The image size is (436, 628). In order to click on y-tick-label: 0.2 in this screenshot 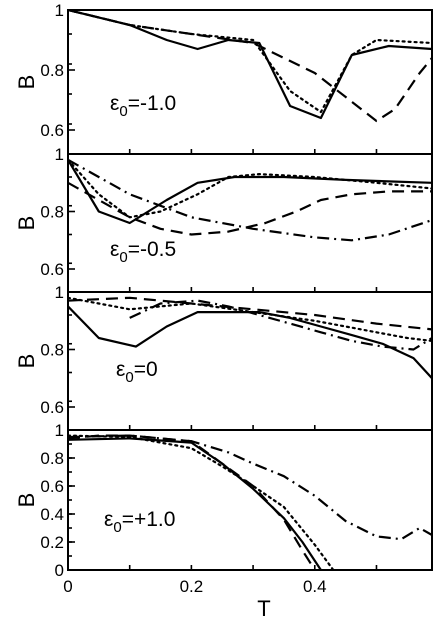, I will do `click(52, 542)`.